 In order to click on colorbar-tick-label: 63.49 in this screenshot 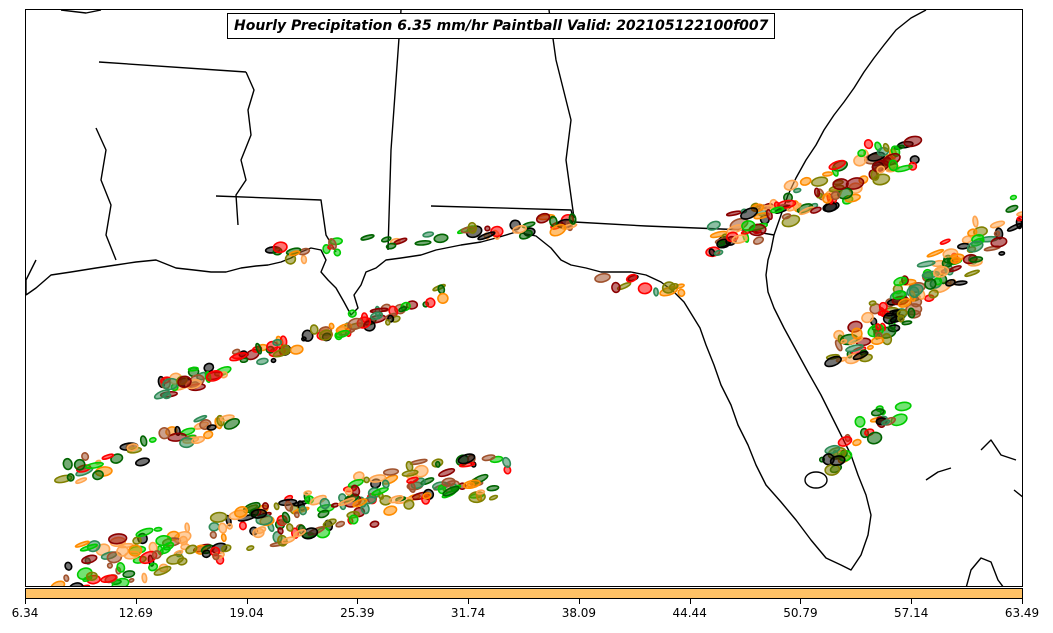, I will do `click(1022, 613)`.